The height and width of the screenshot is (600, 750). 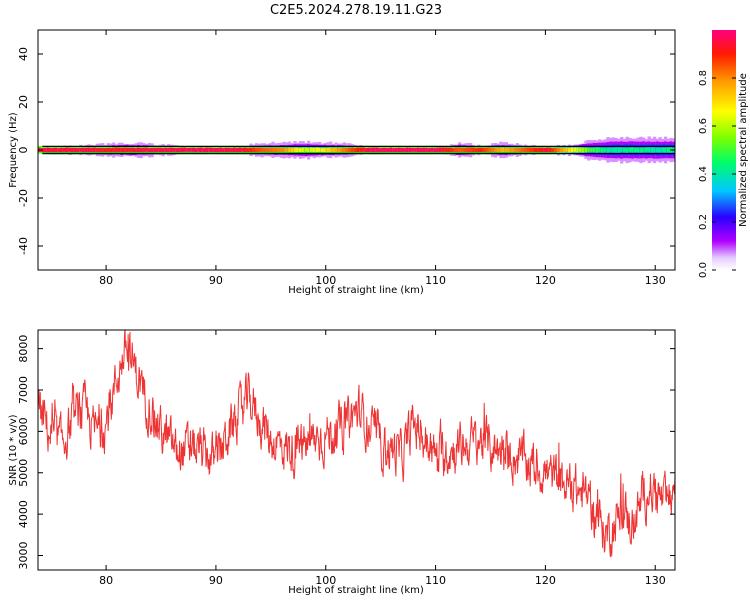 I want to click on spectrogram-x-tick-label: 100, so click(x=325, y=280).